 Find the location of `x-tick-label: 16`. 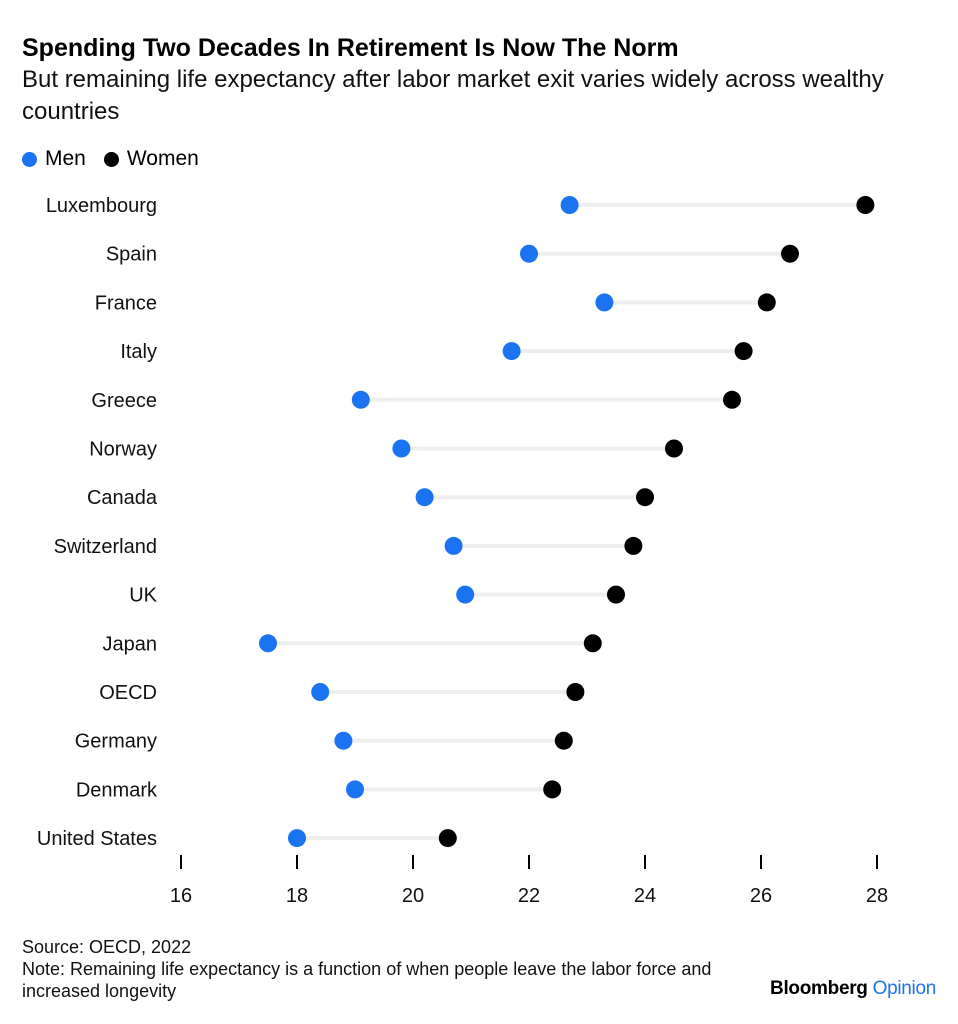

x-tick-label: 16 is located at coordinates (181, 896).